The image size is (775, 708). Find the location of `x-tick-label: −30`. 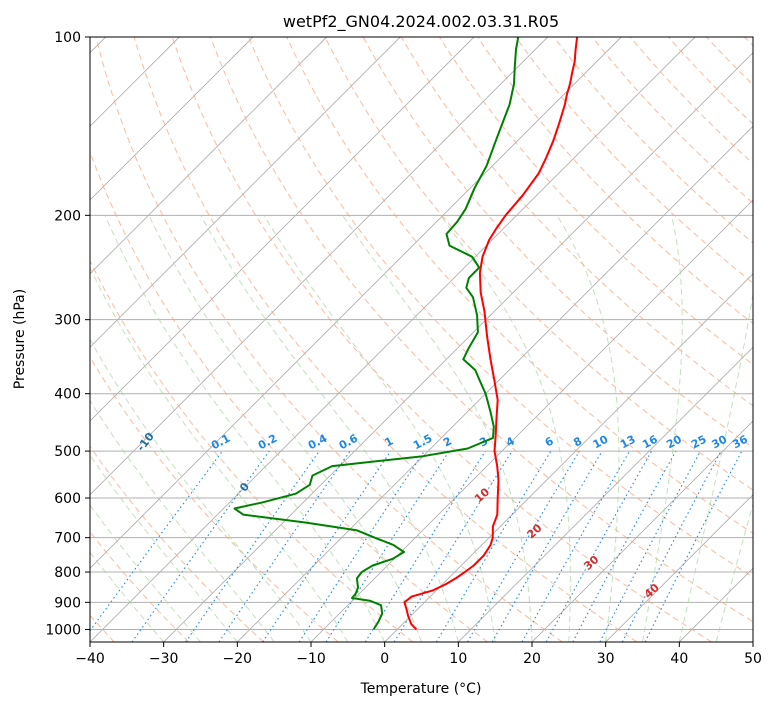

x-tick-label: −30 is located at coordinates (164, 659).